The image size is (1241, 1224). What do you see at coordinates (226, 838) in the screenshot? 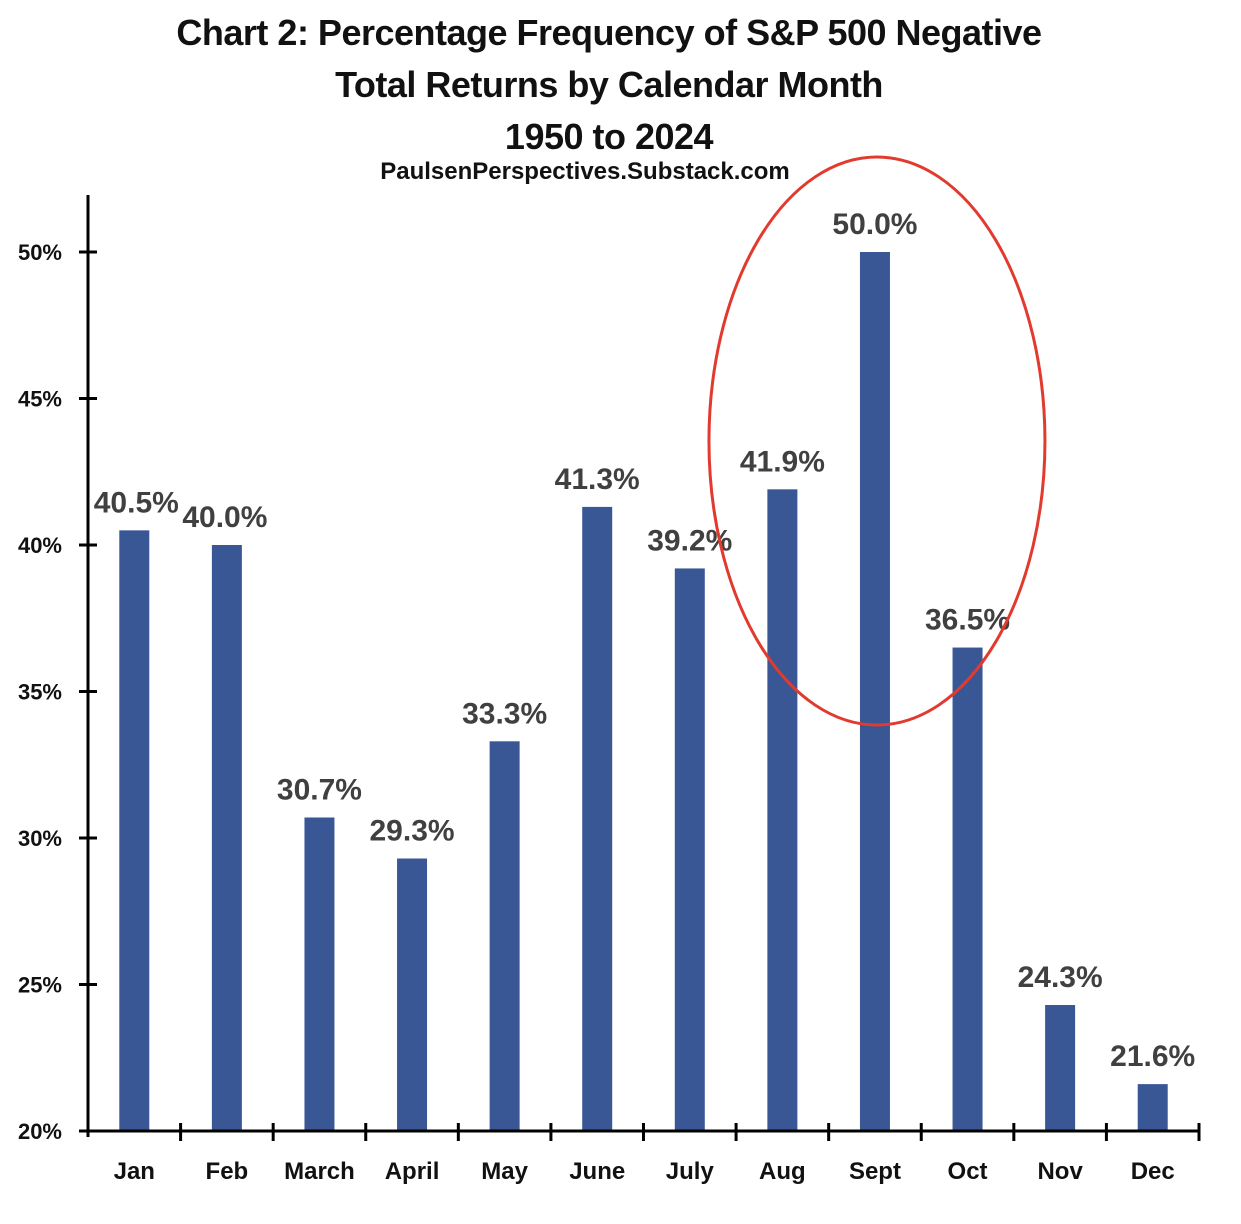
I see `bar-feb` at bounding box center [226, 838].